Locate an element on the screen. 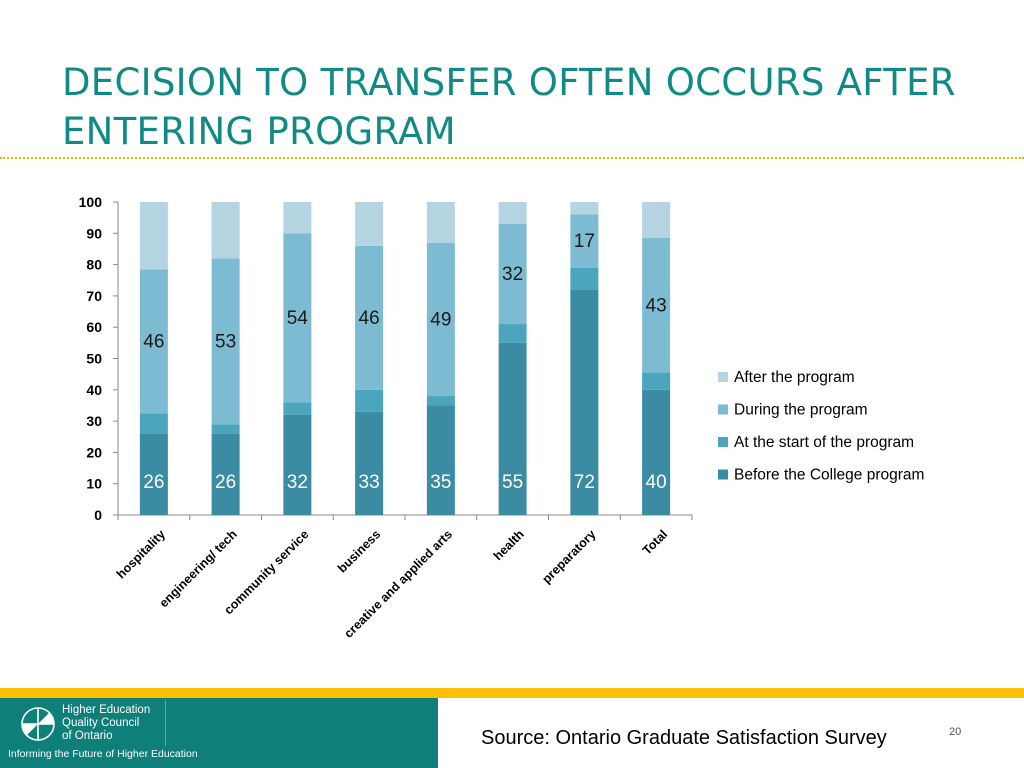 The image size is (1024, 768). data-label: 55 is located at coordinates (512, 482).